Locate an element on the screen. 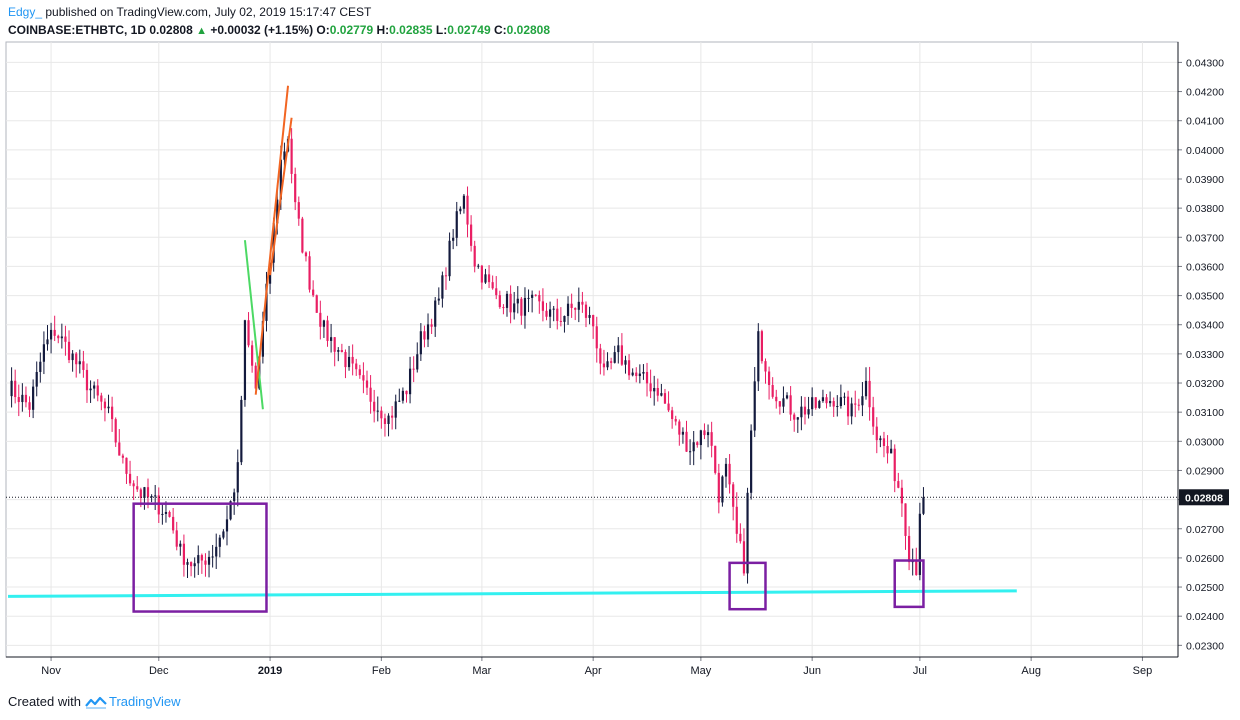 Image resolution: width=1240 pixels, height=720 pixels. high-value: 0.02835 is located at coordinates (411, 30).